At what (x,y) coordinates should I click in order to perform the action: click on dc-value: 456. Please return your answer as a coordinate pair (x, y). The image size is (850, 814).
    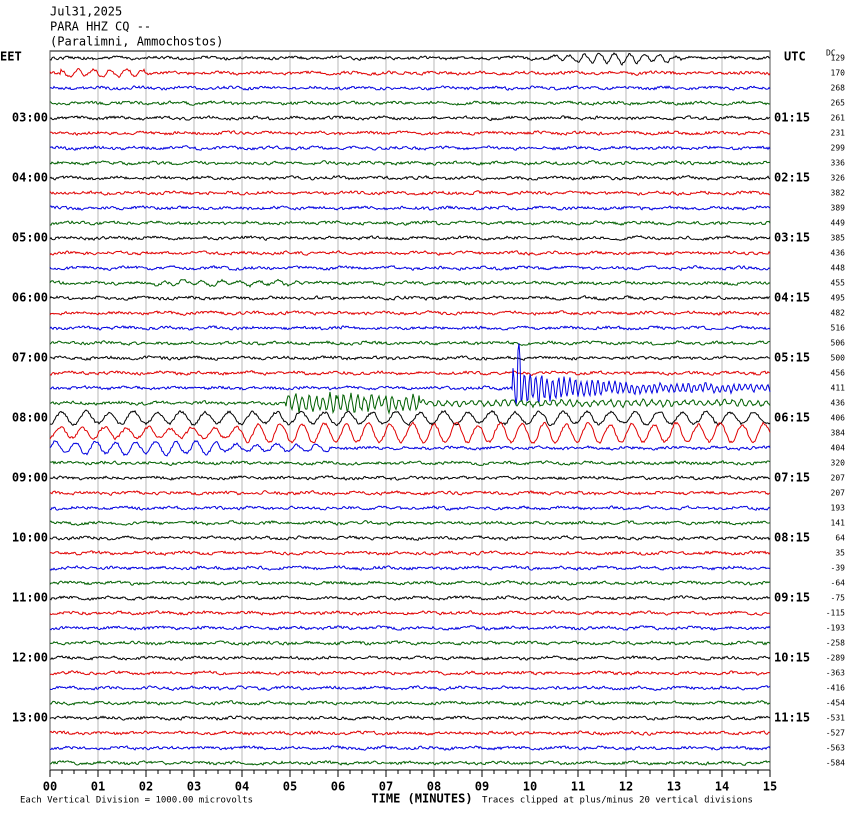
    Looking at the image, I should click on (838, 373).